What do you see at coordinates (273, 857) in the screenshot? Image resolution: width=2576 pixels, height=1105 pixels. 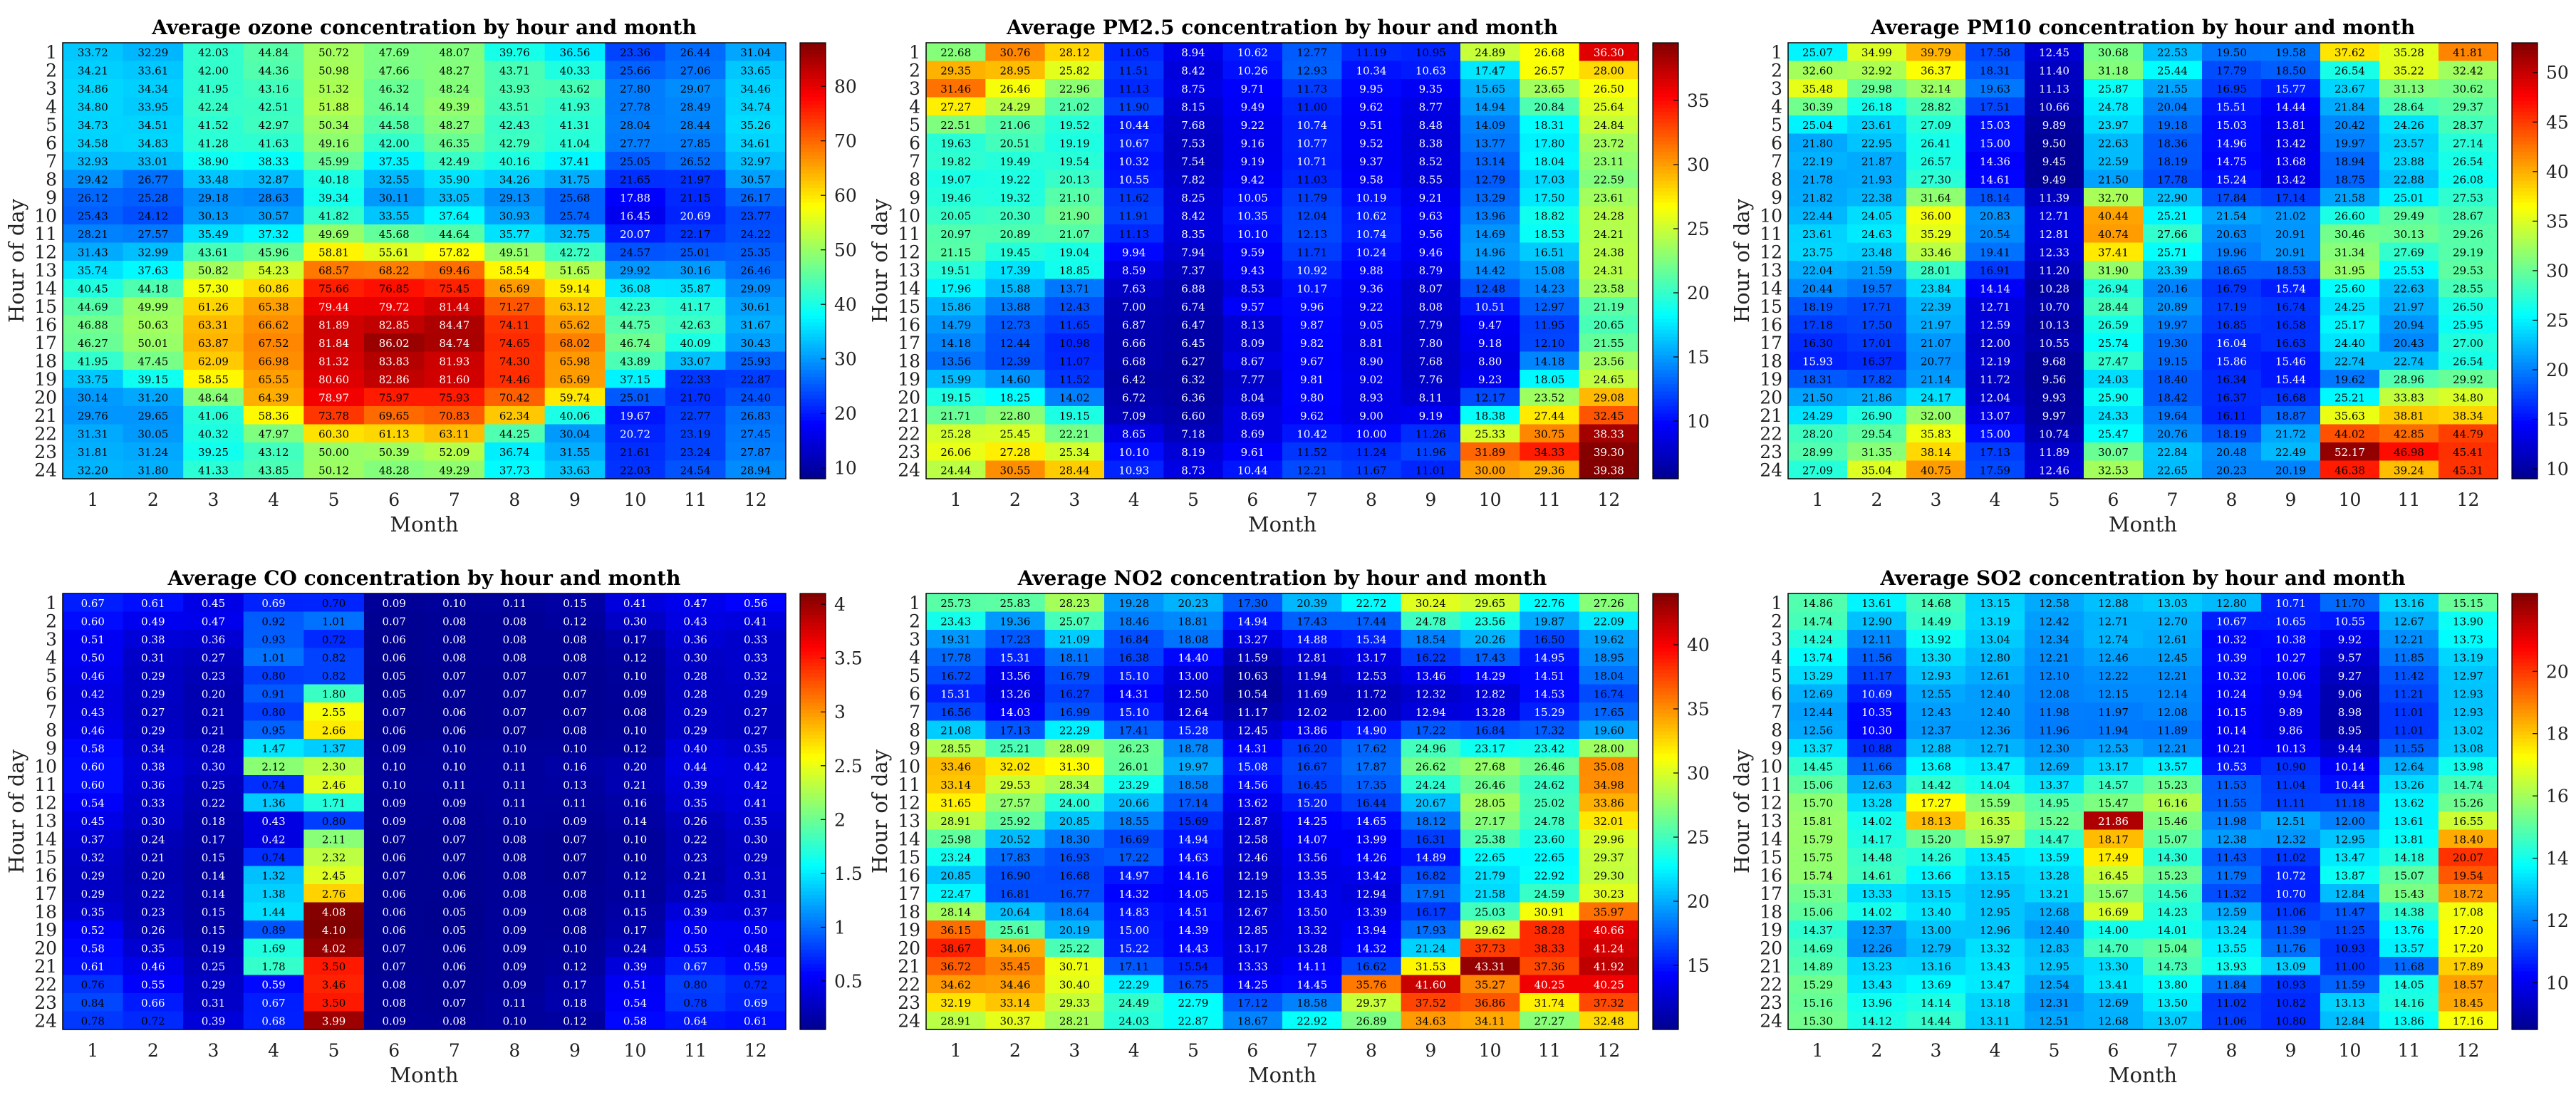 I see `cell-value-label: 0.74` at bounding box center [273, 857].